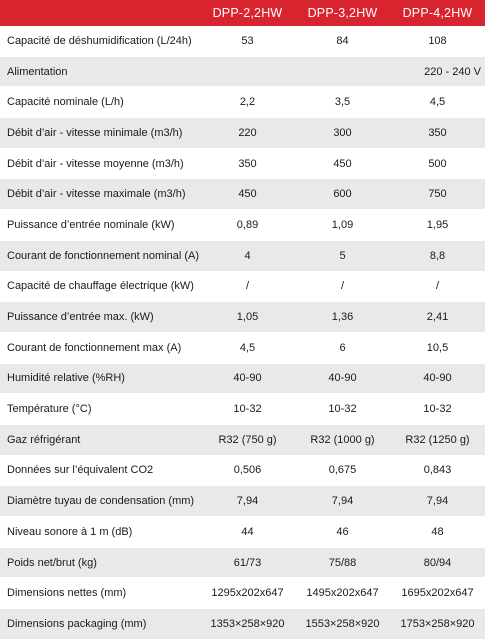 Image resolution: width=485 pixels, height=640 pixels. Describe the element at coordinates (342, 409) in the screenshot. I see `row-value-model-2: 10-32` at that location.